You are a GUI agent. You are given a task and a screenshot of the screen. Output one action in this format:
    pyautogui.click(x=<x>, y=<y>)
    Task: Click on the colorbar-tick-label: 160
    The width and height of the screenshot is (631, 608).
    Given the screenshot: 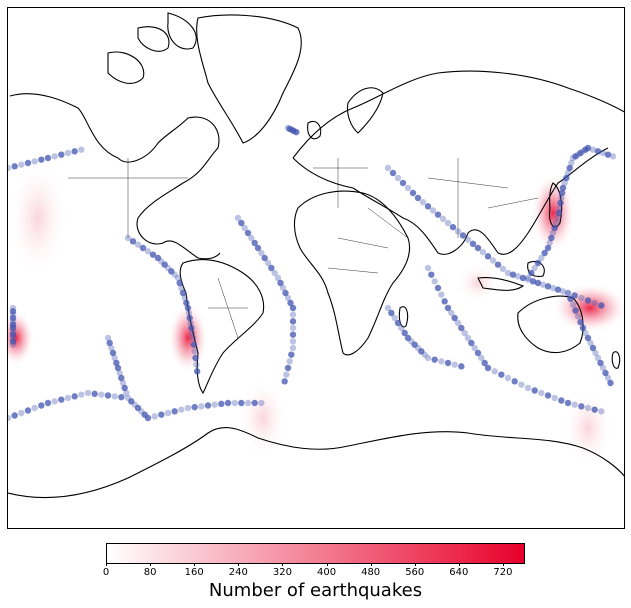 What is the action you would take?
    pyautogui.click(x=194, y=572)
    